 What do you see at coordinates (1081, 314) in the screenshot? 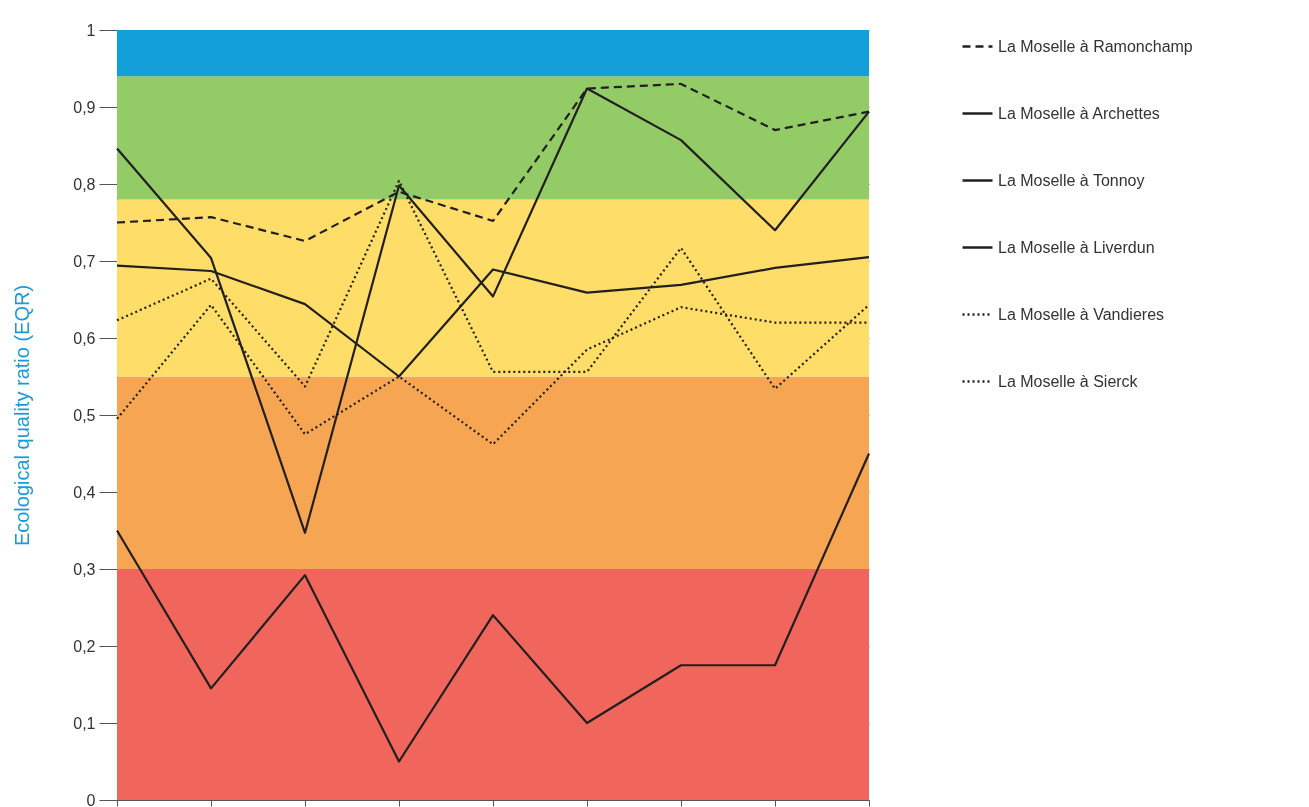
I see `legend-label: La Moselle à Vandieres` at bounding box center [1081, 314].